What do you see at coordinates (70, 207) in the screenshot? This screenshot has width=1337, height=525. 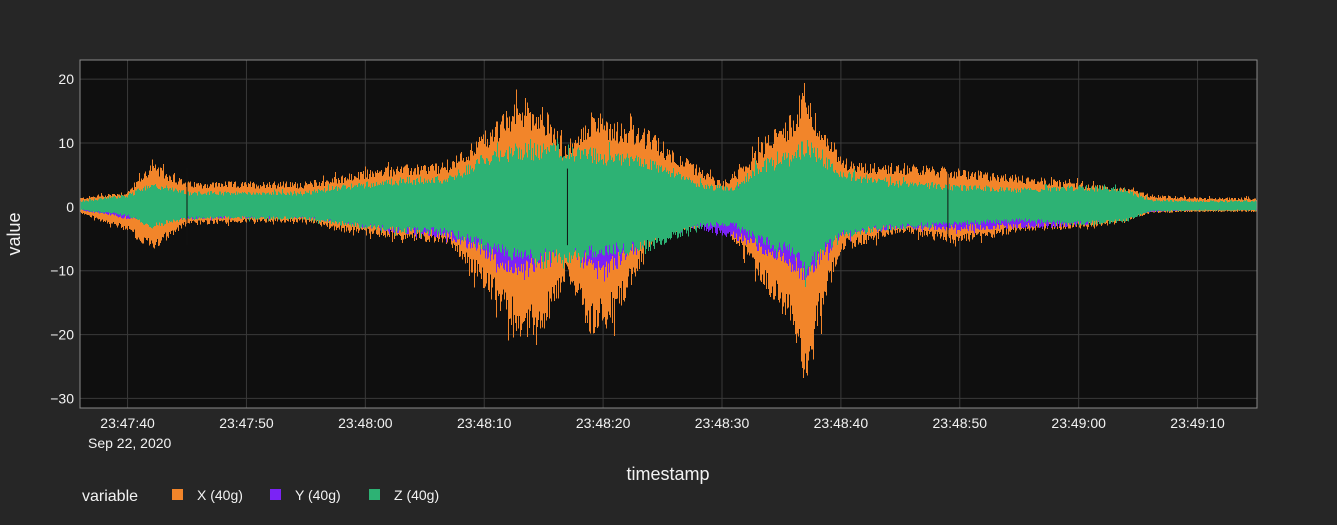 I see `y-tick-label: 0` at bounding box center [70, 207].